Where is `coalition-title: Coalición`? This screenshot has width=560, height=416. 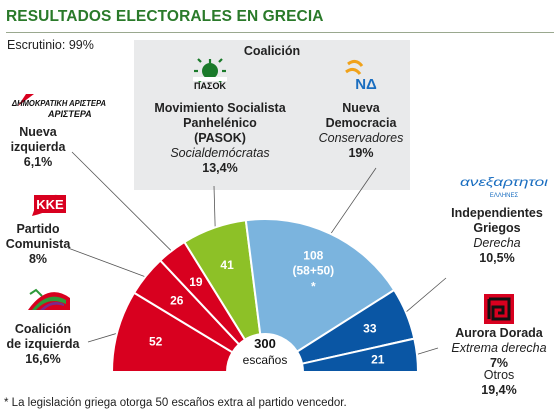 coalition-title: Coalición is located at coordinates (272, 51).